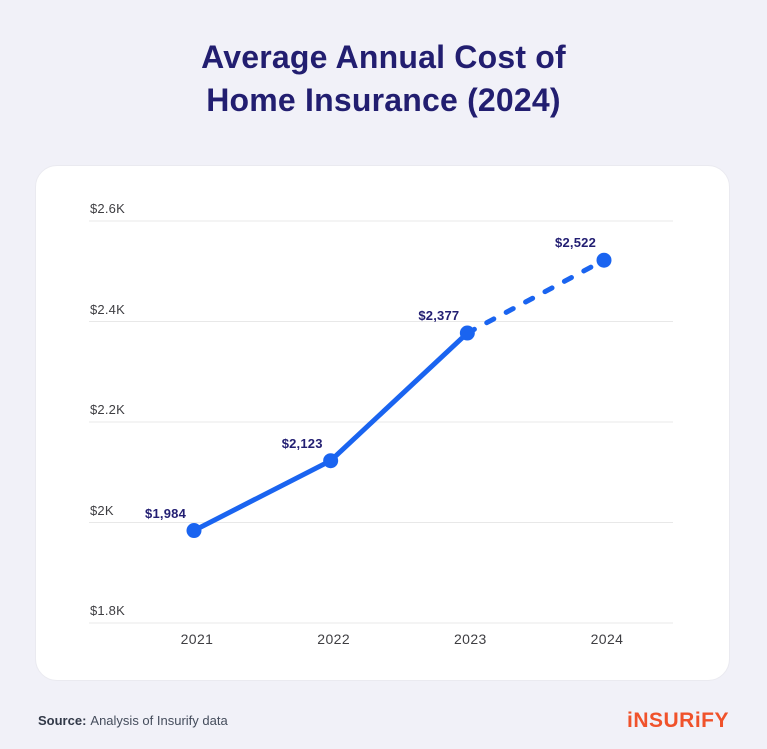  Describe the element at coordinates (107, 309) in the screenshot. I see `y-tick-label: $2.4K` at that location.